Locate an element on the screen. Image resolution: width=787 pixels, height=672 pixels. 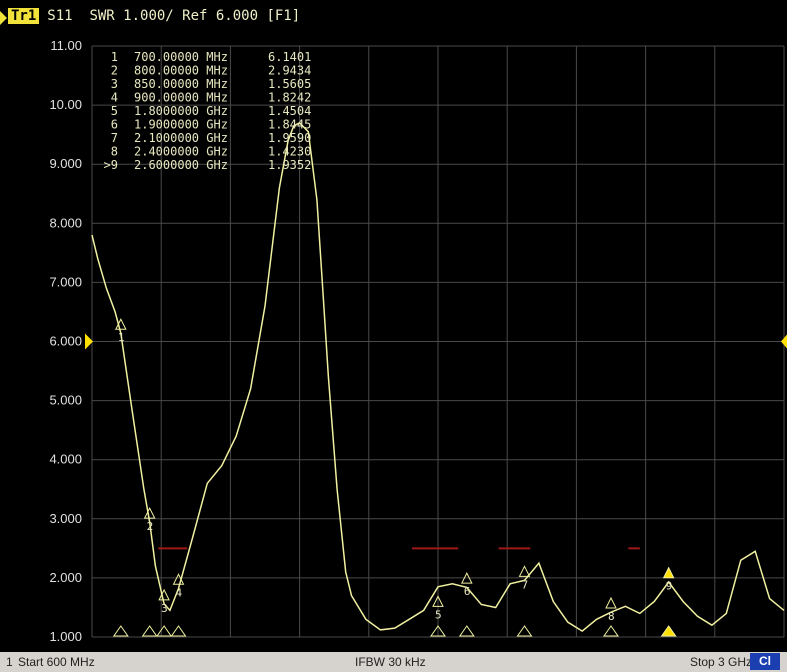
marker-table-index: 2 is located at coordinates (114, 71).